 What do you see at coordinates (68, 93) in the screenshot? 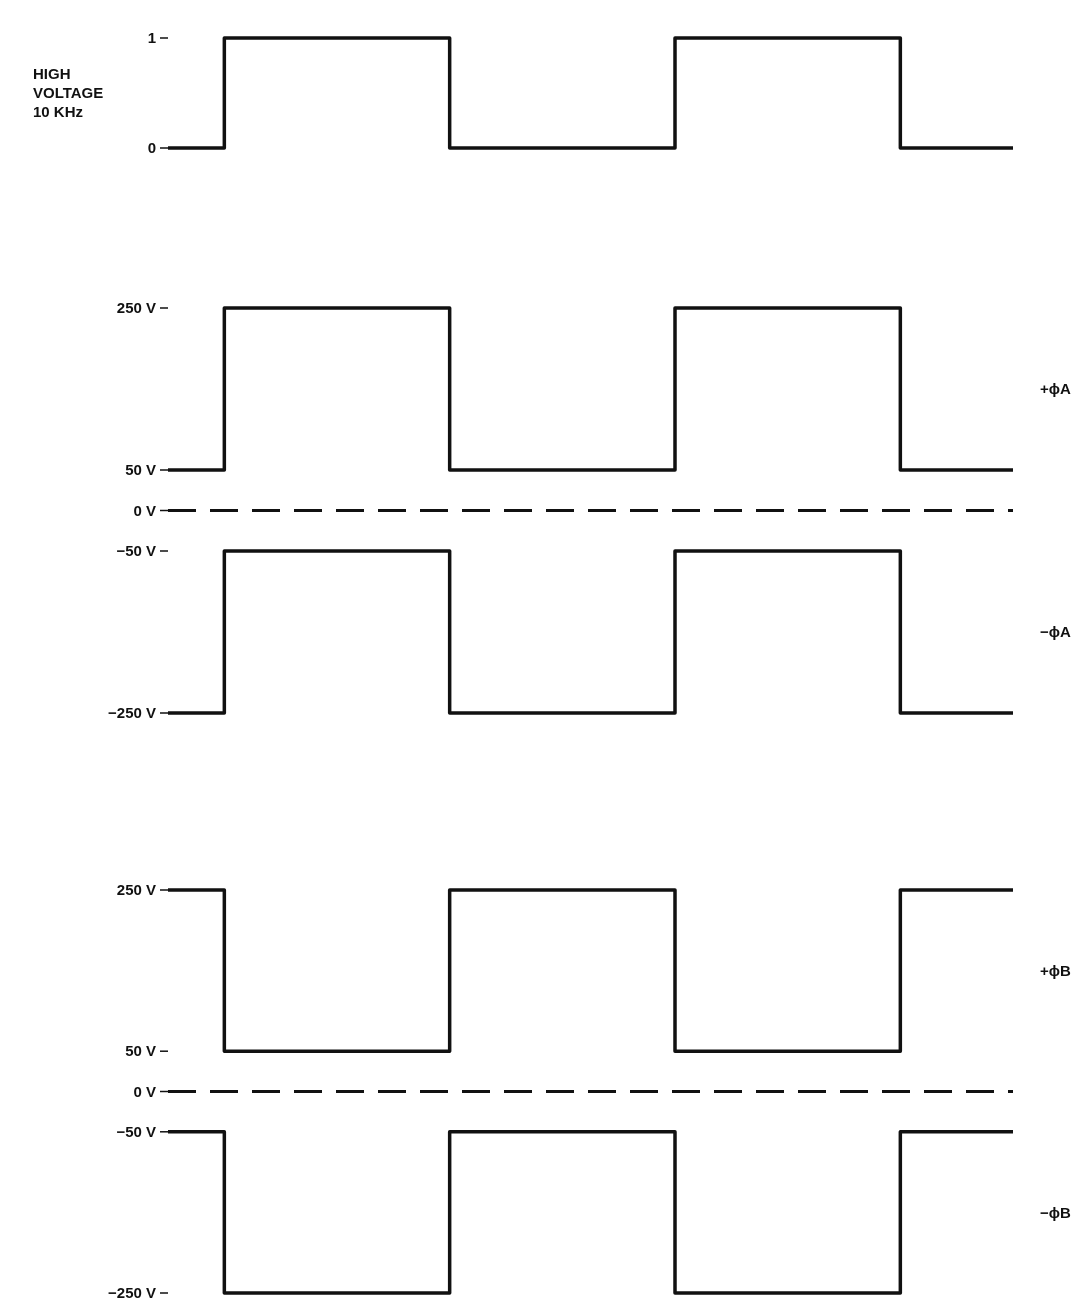
I see `y-axis-title: HIGH VOLTAGE 10 KHz` at bounding box center [68, 93].